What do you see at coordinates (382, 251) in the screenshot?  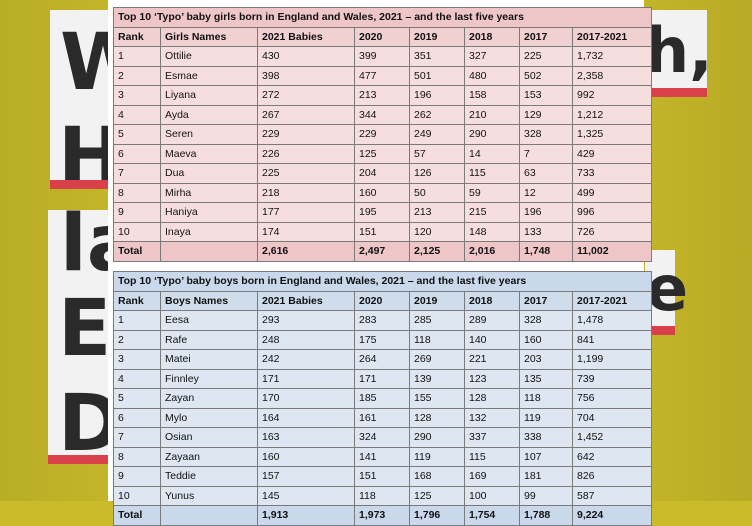 I see `table-cell: 2,497` at bounding box center [382, 251].